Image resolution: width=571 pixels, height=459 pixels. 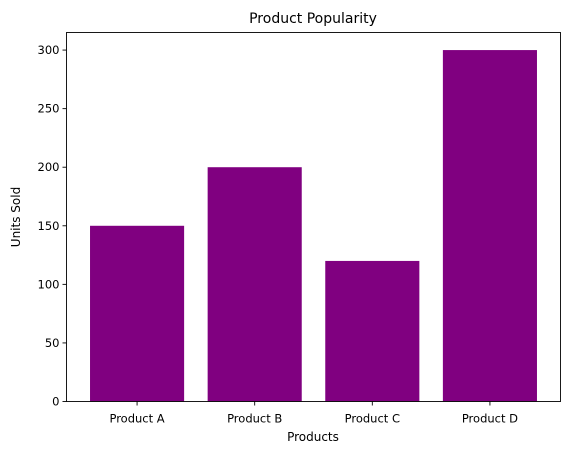 What do you see at coordinates (489, 226) in the screenshot?
I see `bar-product-d` at bounding box center [489, 226].